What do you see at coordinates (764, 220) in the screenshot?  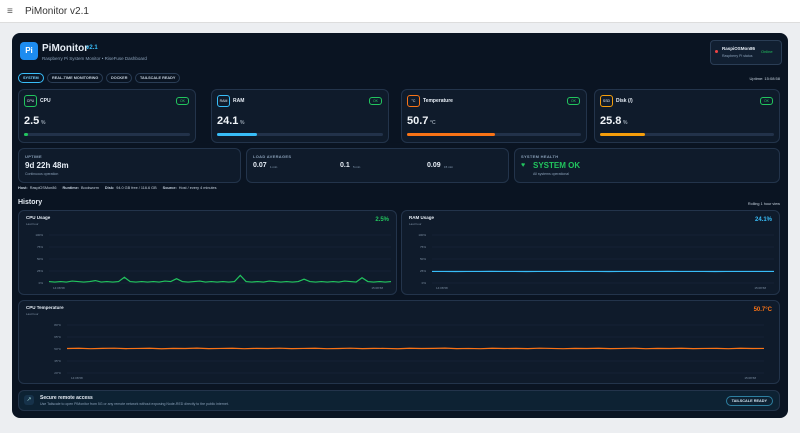 I see `chart-current: 24.1%` at bounding box center [764, 220].